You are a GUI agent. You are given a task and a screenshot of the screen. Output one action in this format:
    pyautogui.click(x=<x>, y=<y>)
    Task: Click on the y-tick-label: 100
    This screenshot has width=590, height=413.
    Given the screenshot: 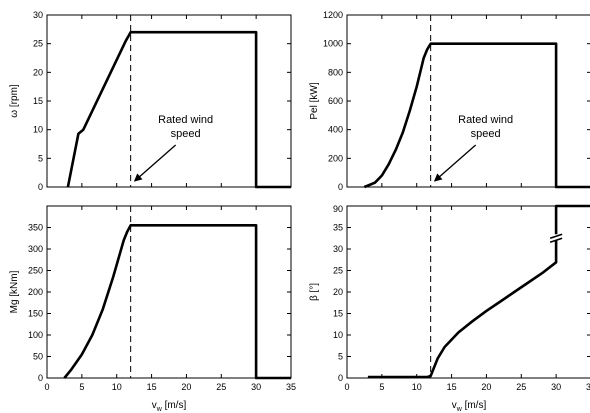 What is the action you would take?
    pyautogui.click(x=35, y=335)
    